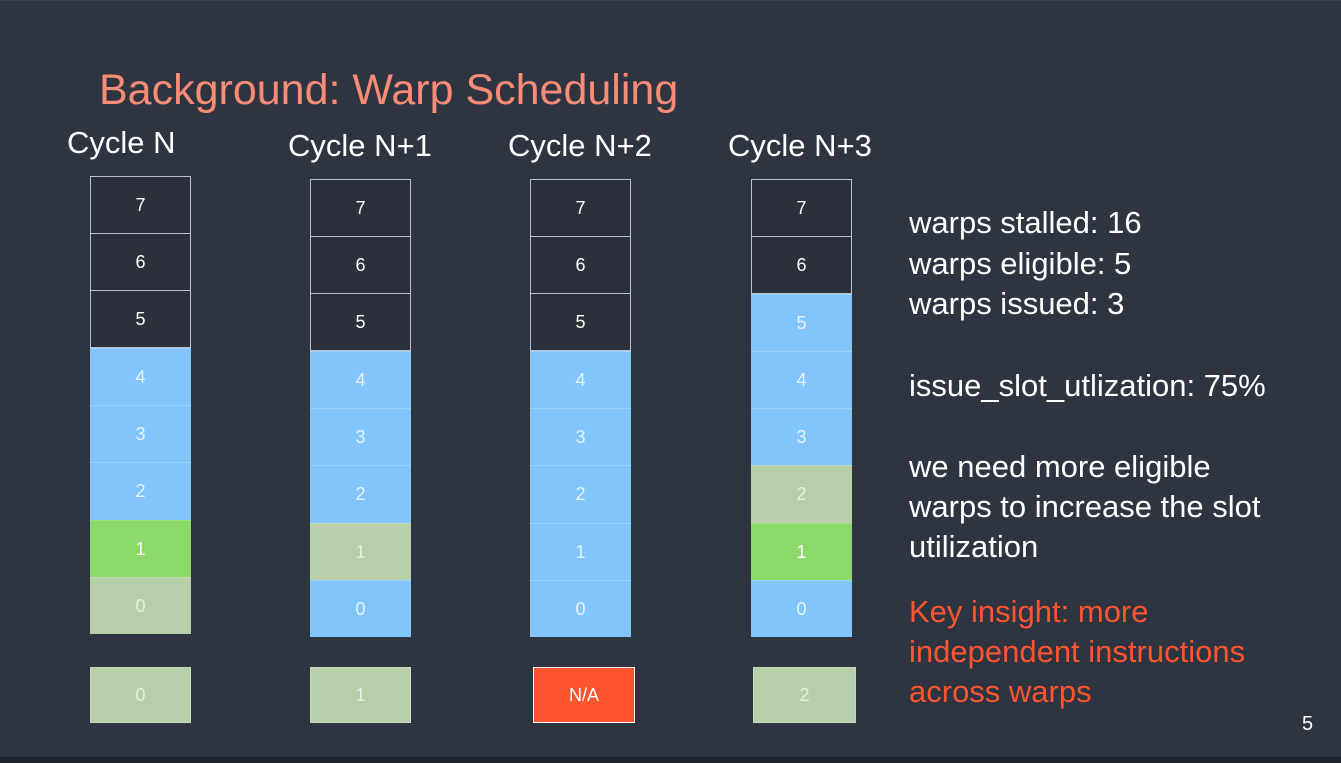 This screenshot has height=763, width=1341. Describe the element at coordinates (1308, 724) in the screenshot. I see `page-number: 5` at that location.